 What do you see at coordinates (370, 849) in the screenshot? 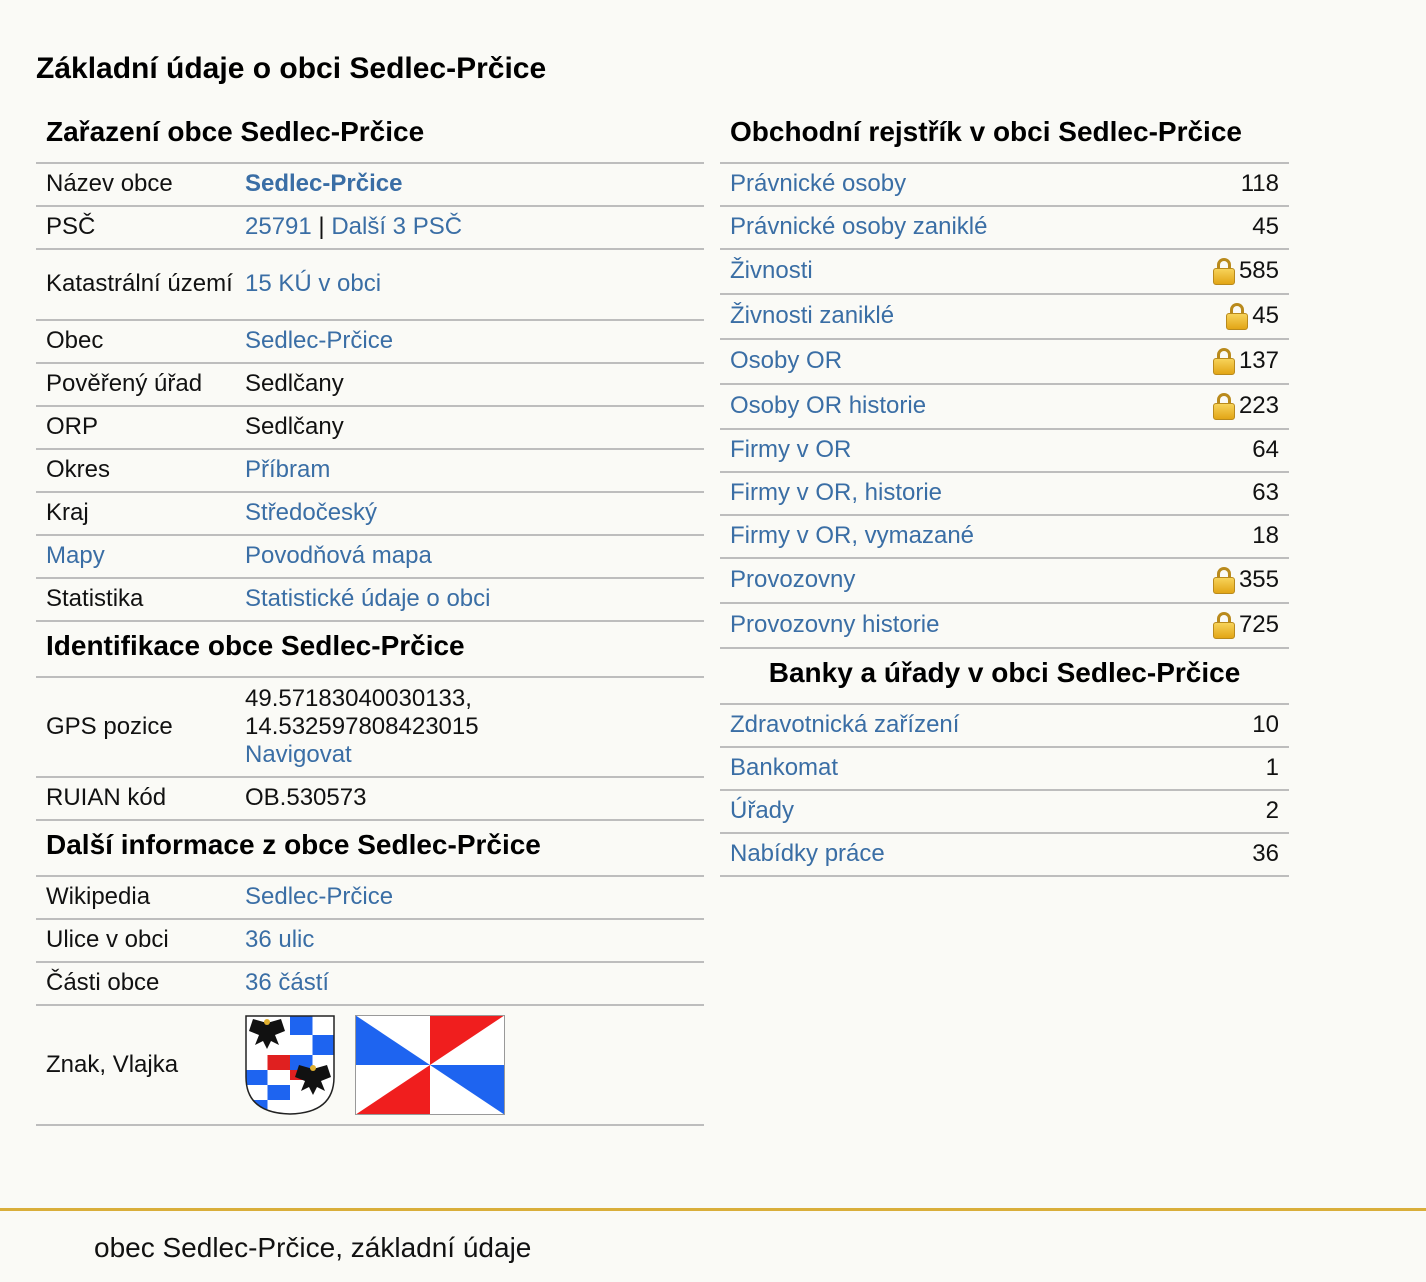
I see `dalsi-heading: Další informace z obce Sedlec-Prčice` at bounding box center [370, 849].